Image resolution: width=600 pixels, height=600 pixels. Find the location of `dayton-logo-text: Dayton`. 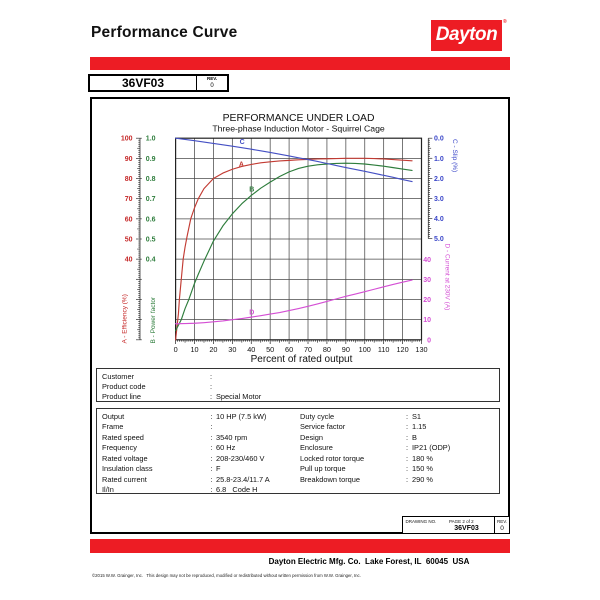

dayton-logo-text: Dayton is located at coordinates (466, 34).